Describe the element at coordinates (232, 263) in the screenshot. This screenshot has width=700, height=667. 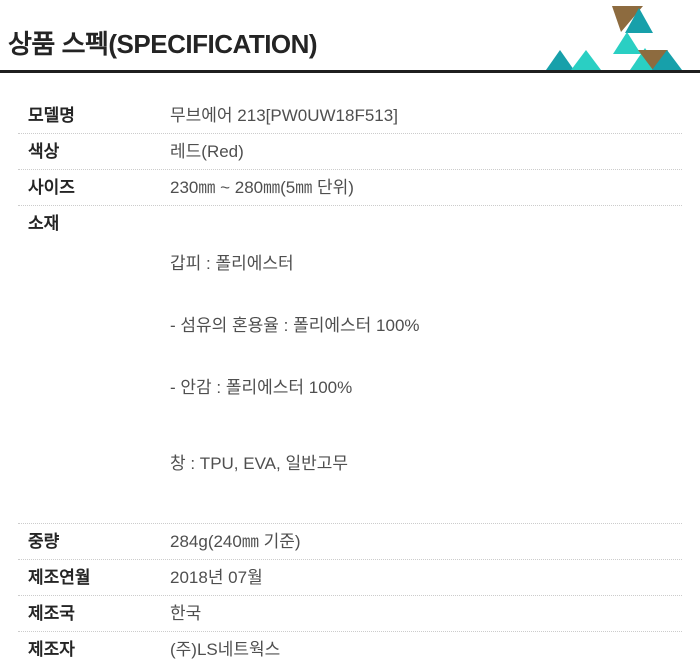
I see `material-line: 갑피 : 폴리에스터` at that location.